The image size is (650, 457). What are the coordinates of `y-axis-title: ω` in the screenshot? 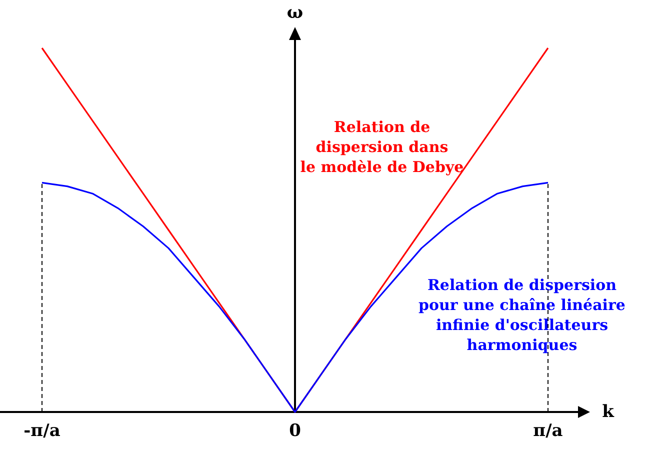 It's located at (295, 13).